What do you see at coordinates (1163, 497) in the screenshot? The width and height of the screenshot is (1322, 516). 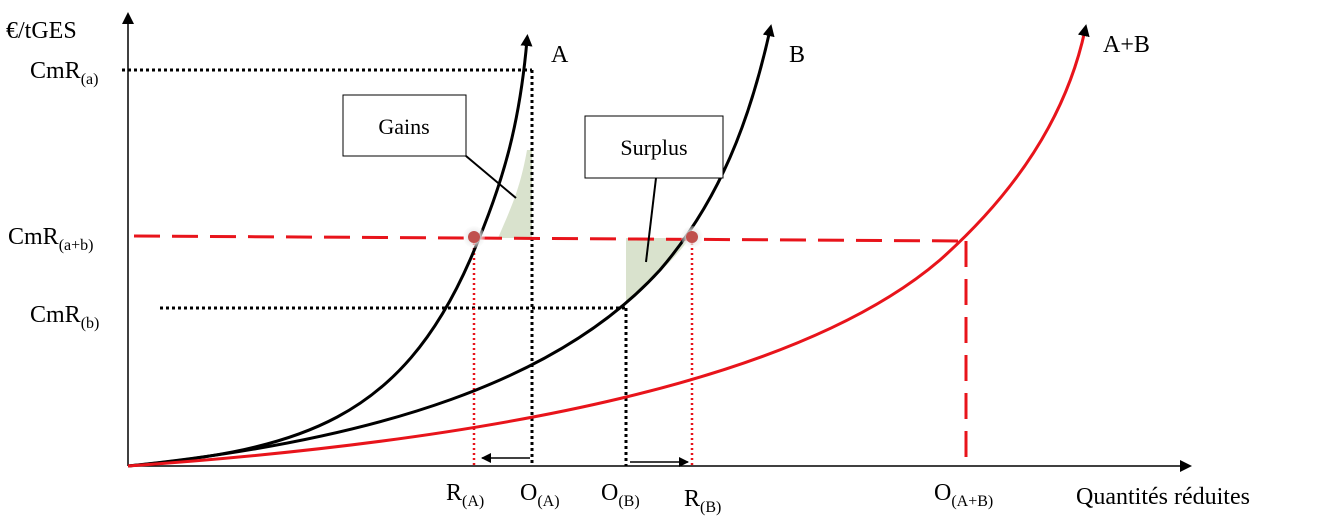 I see `x-axis-label: Quantités réduites` at bounding box center [1163, 497].